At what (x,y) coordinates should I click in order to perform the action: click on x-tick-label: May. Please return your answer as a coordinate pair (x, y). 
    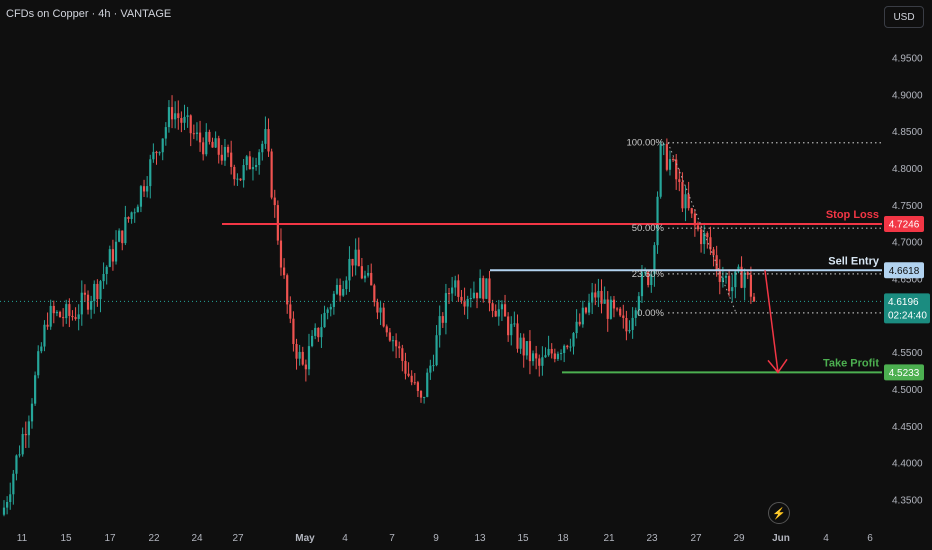
    Looking at the image, I should click on (305, 538).